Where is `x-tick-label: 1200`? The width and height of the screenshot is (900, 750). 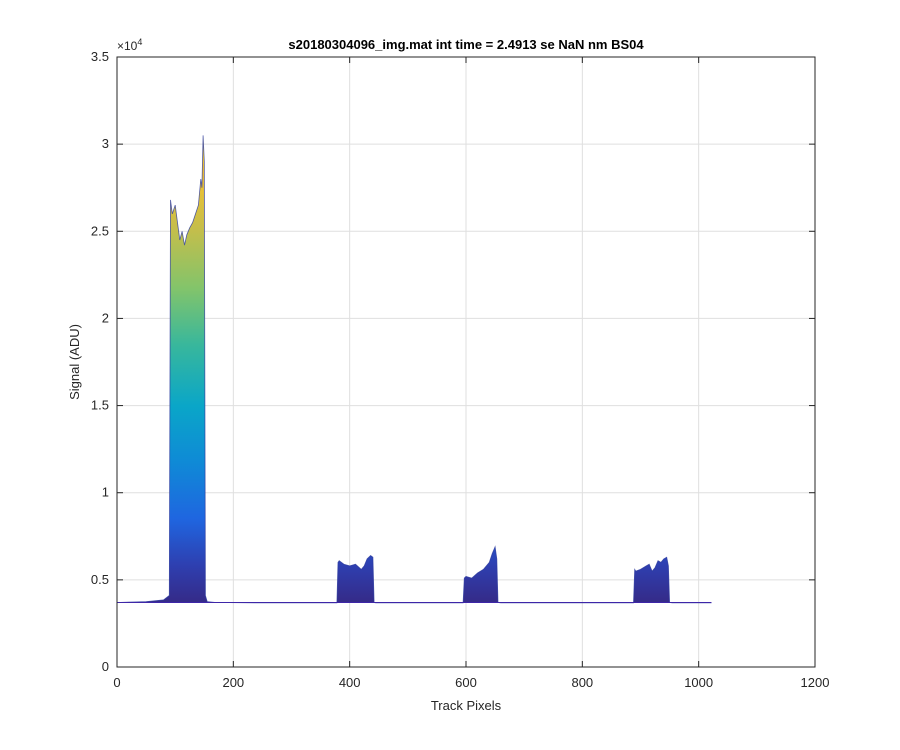
x-tick-label: 1200 is located at coordinates (815, 682).